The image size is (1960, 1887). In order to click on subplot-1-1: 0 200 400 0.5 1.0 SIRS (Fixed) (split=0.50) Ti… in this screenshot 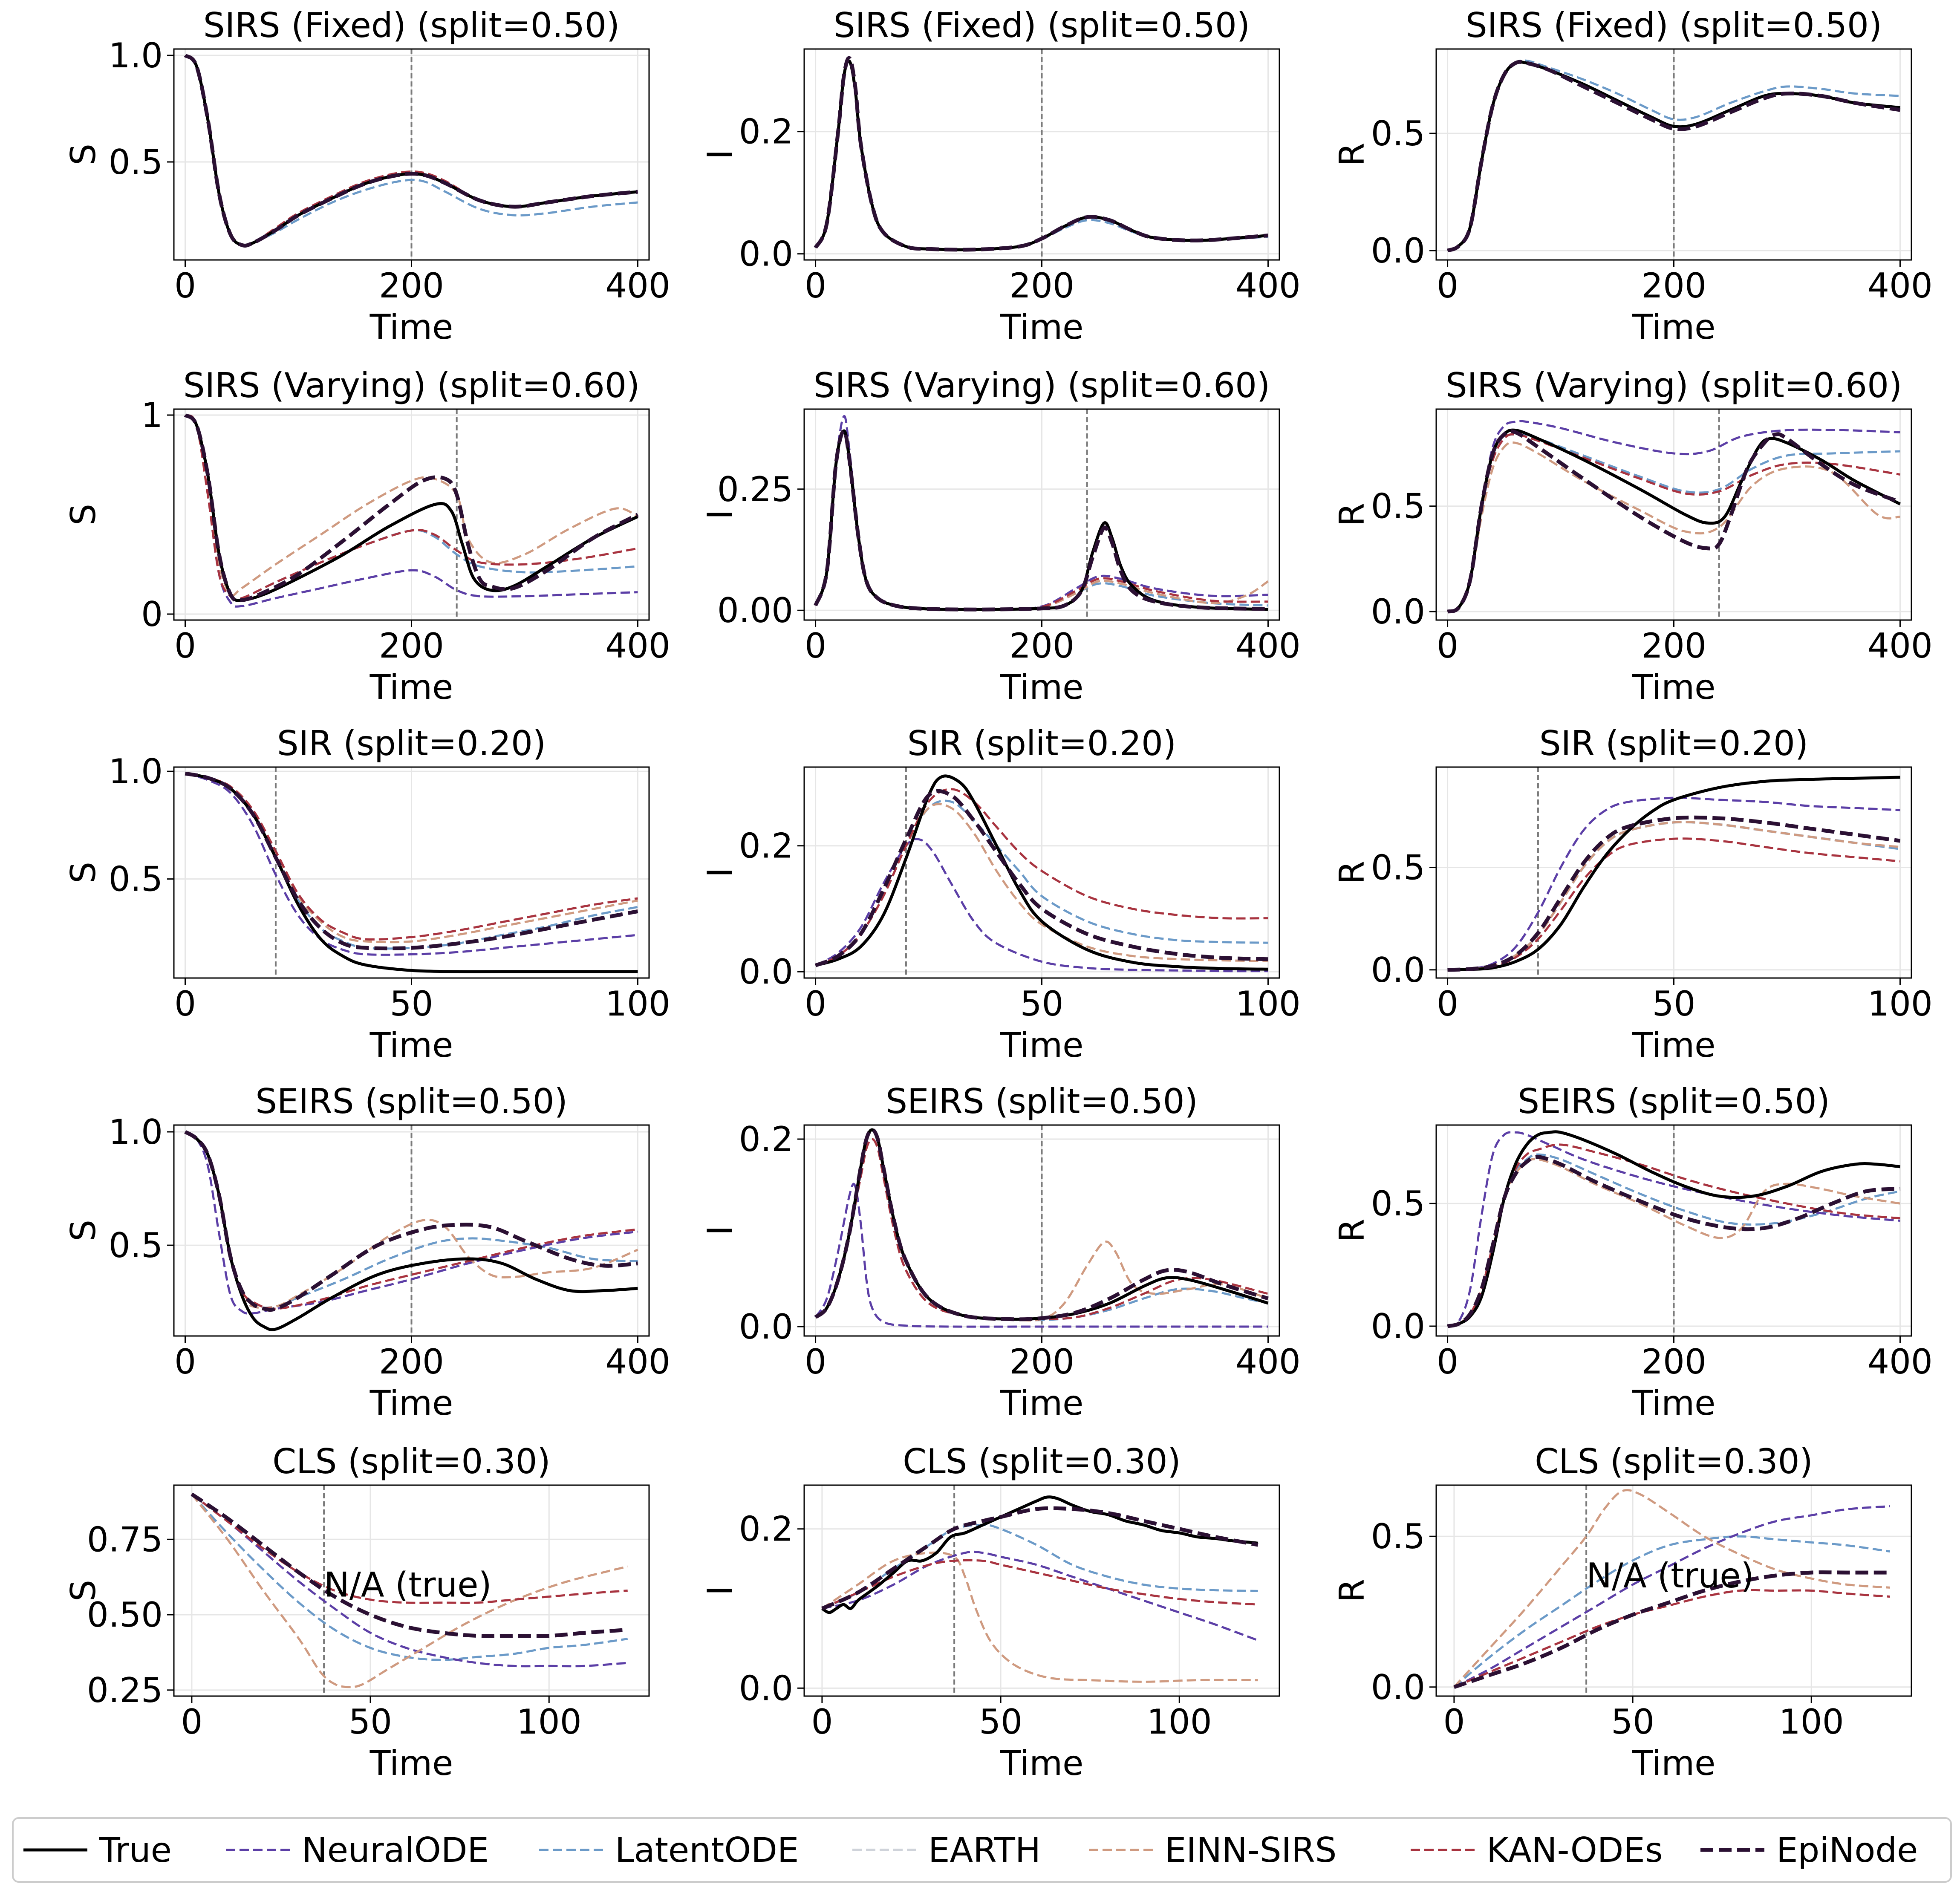, I will do `click(367, 176)`.